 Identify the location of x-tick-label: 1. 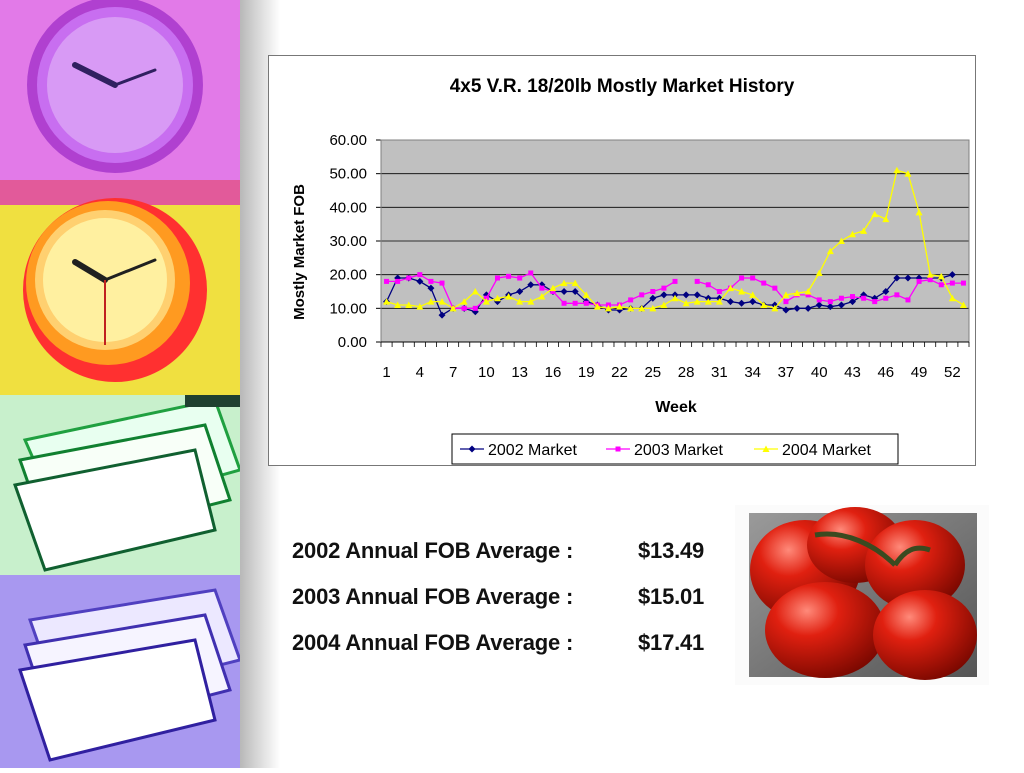
(386, 372).